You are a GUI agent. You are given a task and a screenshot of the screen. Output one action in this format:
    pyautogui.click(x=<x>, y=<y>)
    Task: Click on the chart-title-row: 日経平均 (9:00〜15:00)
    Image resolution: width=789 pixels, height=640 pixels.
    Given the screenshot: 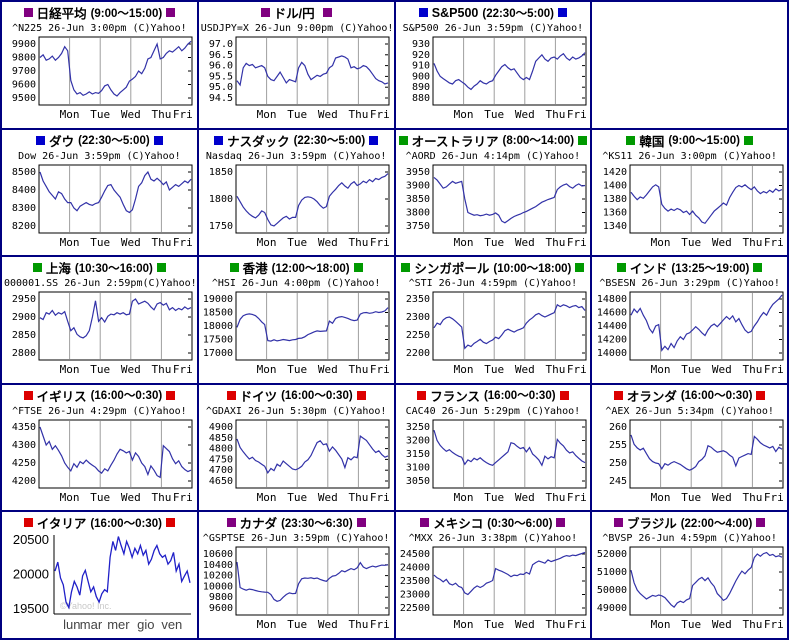 What is the action you would take?
    pyautogui.click(x=99, y=12)
    